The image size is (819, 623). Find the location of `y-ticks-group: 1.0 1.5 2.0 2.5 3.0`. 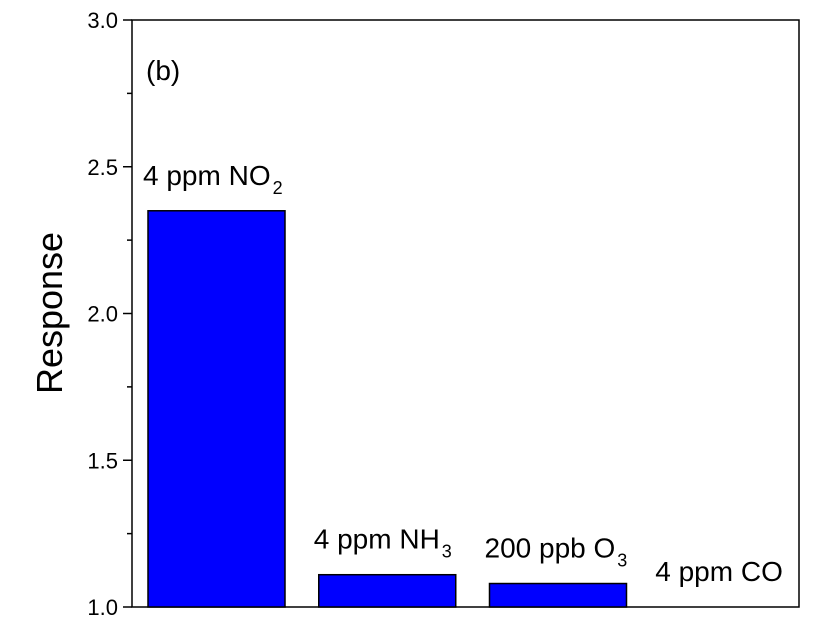

y-ticks-group: 1.0 1.5 2.0 2.5 3.0 is located at coordinates (109, 314).